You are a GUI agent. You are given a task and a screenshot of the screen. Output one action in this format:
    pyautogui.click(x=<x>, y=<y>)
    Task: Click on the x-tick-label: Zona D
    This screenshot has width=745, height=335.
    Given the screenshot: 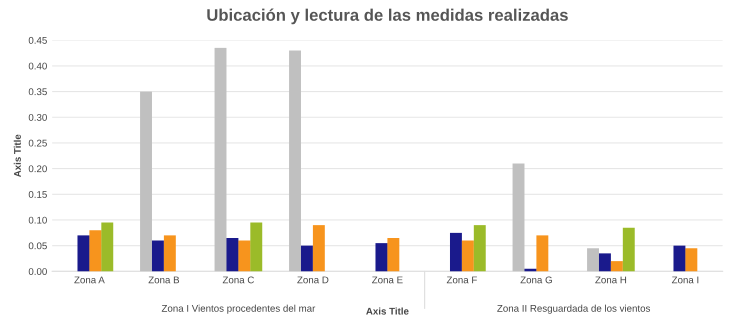 What is the action you would take?
    pyautogui.click(x=312, y=280)
    